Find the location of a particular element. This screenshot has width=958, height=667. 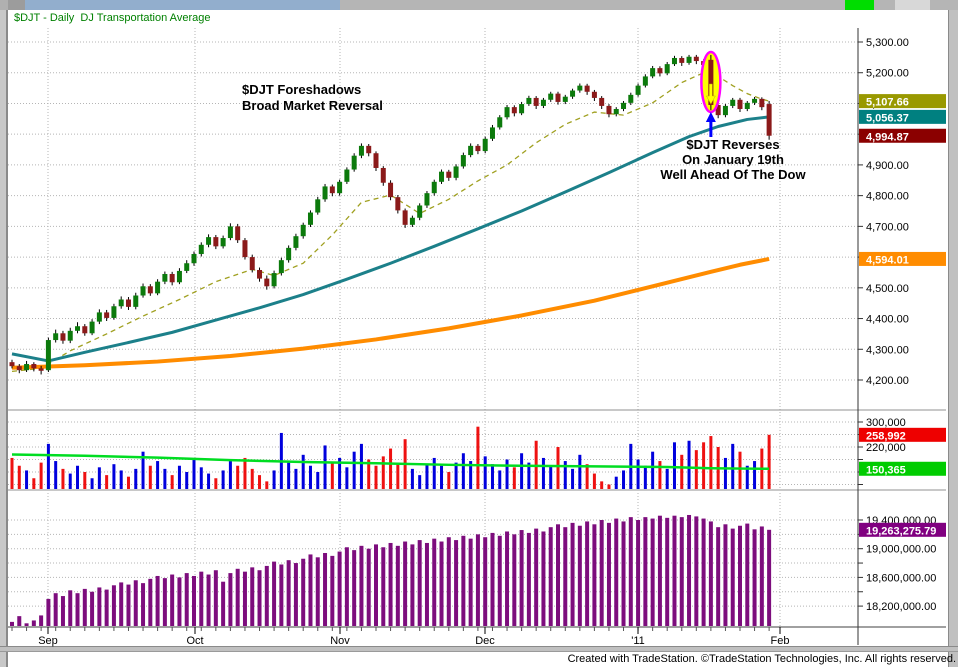

axis-tick-label: 4,300.00 is located at coordinates (887, 350).